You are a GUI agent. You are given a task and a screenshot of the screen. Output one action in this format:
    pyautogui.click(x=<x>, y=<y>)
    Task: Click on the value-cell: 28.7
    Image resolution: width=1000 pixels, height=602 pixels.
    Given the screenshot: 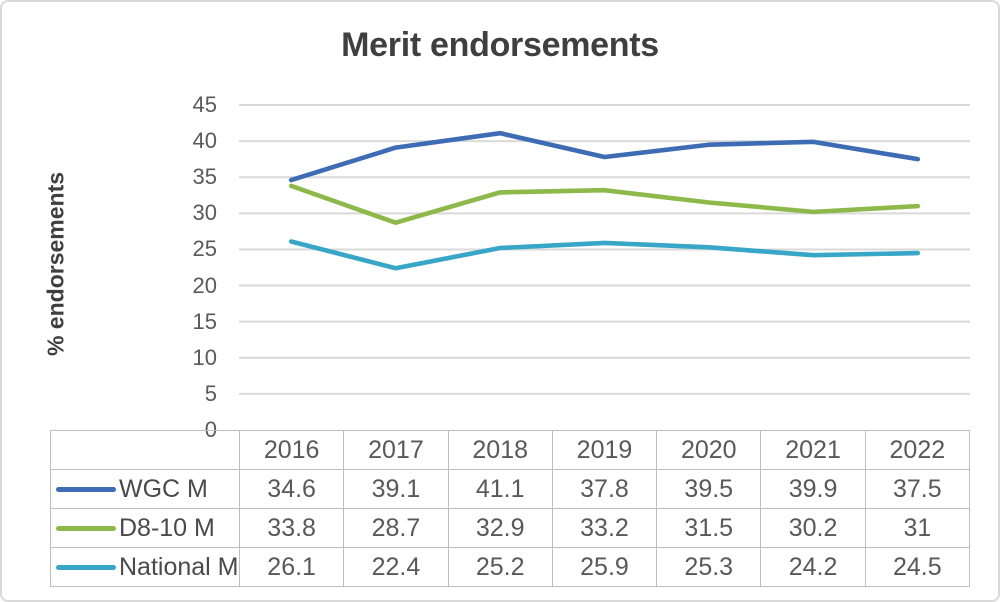 What is the action you would take?
    pyautogui.click(x=396, y=528)
    